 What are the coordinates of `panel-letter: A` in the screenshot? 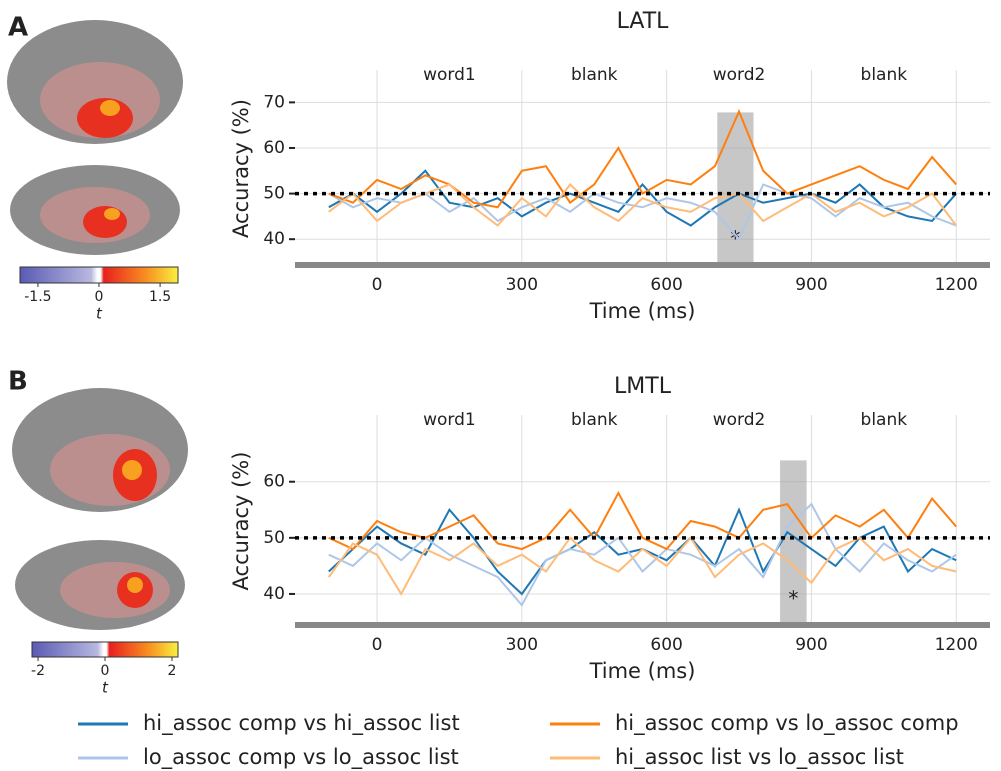 It's located at (18, 28).